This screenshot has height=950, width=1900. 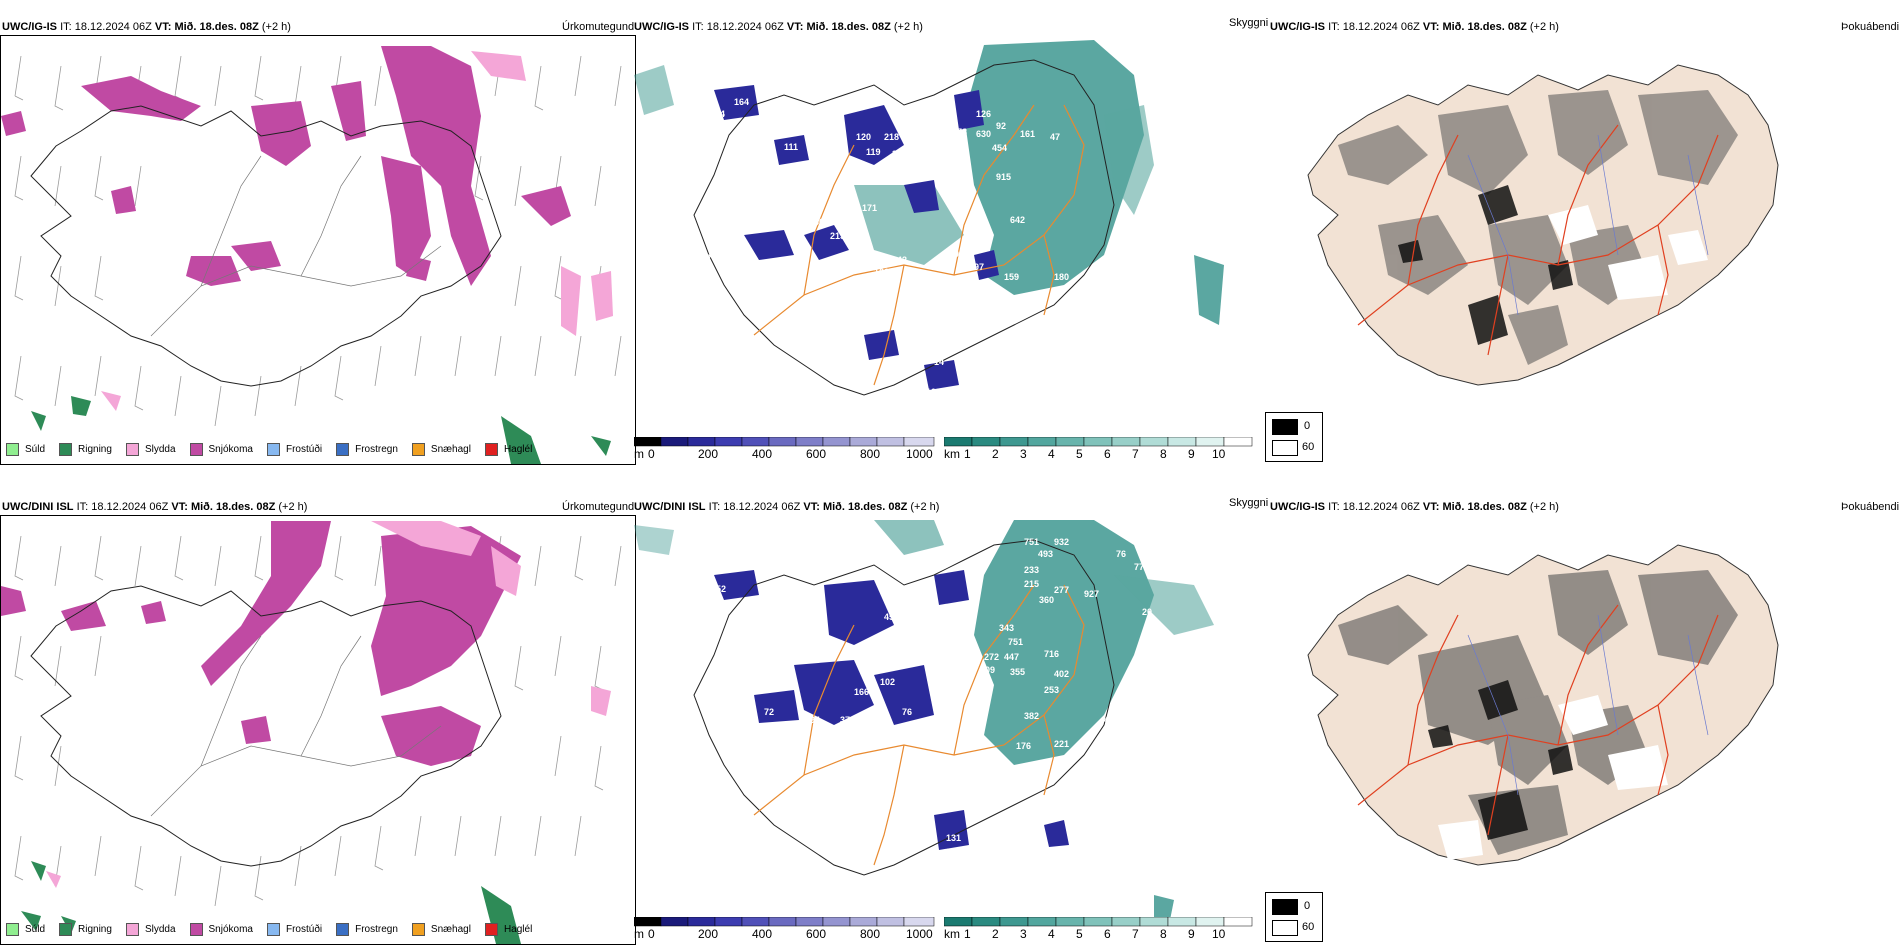 I want to click on map-label: 72, so click(x=849, y=182).